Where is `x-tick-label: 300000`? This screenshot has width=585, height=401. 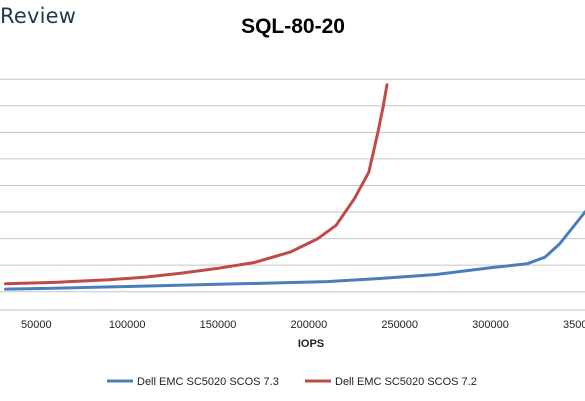 x-tick-label: 300000 is located at coordinates (490, 325).